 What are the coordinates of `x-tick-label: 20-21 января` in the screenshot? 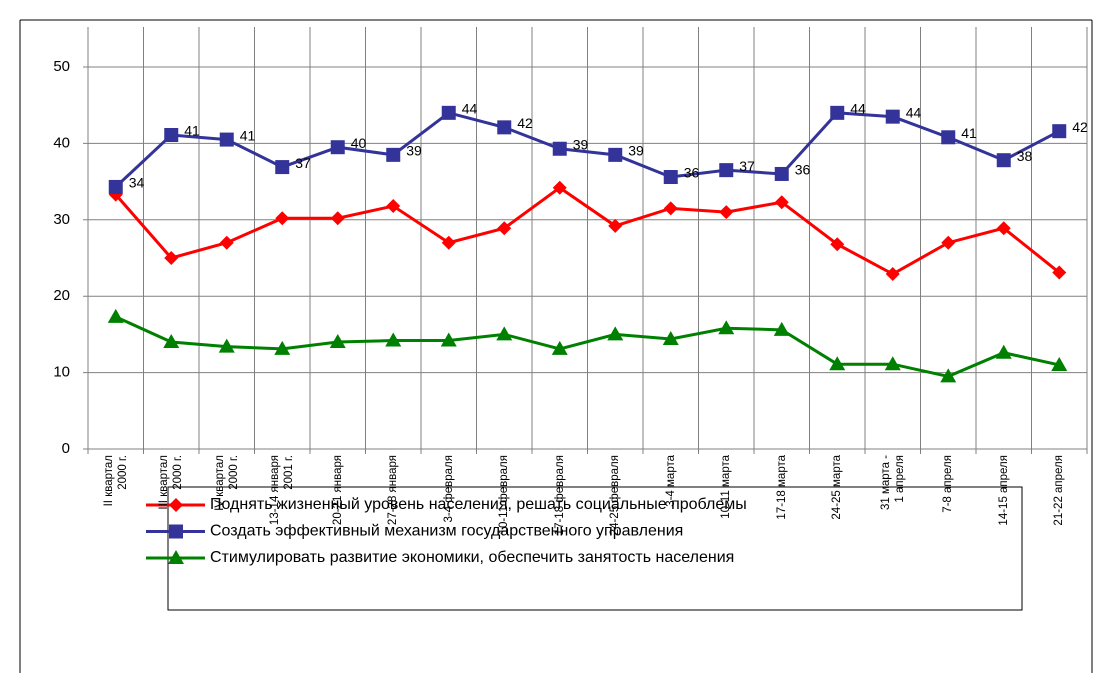 It's located at (337, 490).